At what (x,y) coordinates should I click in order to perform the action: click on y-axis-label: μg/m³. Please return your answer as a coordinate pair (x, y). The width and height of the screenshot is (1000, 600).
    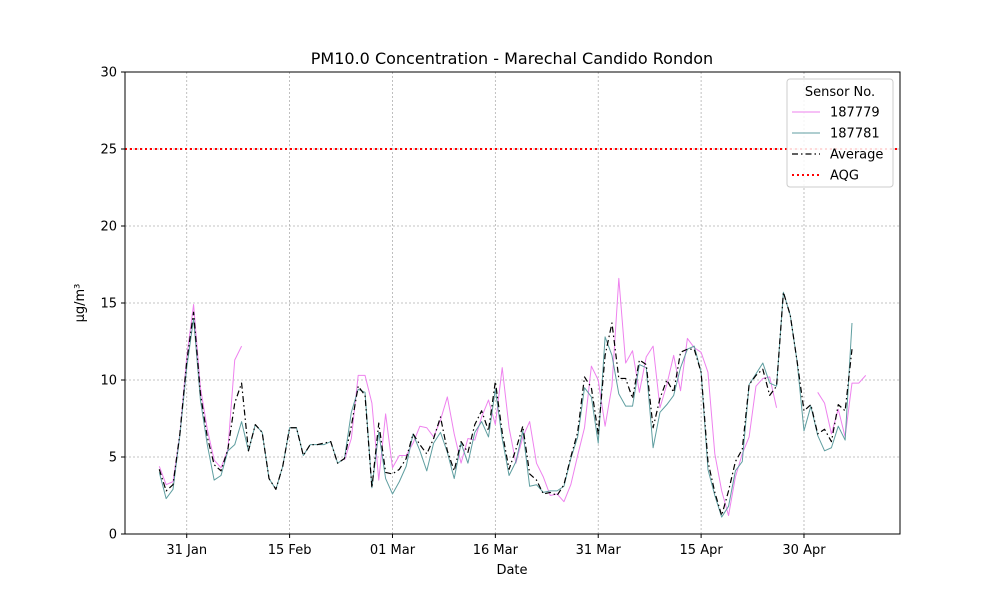
    Looking at the image, I should click on (80, 303).